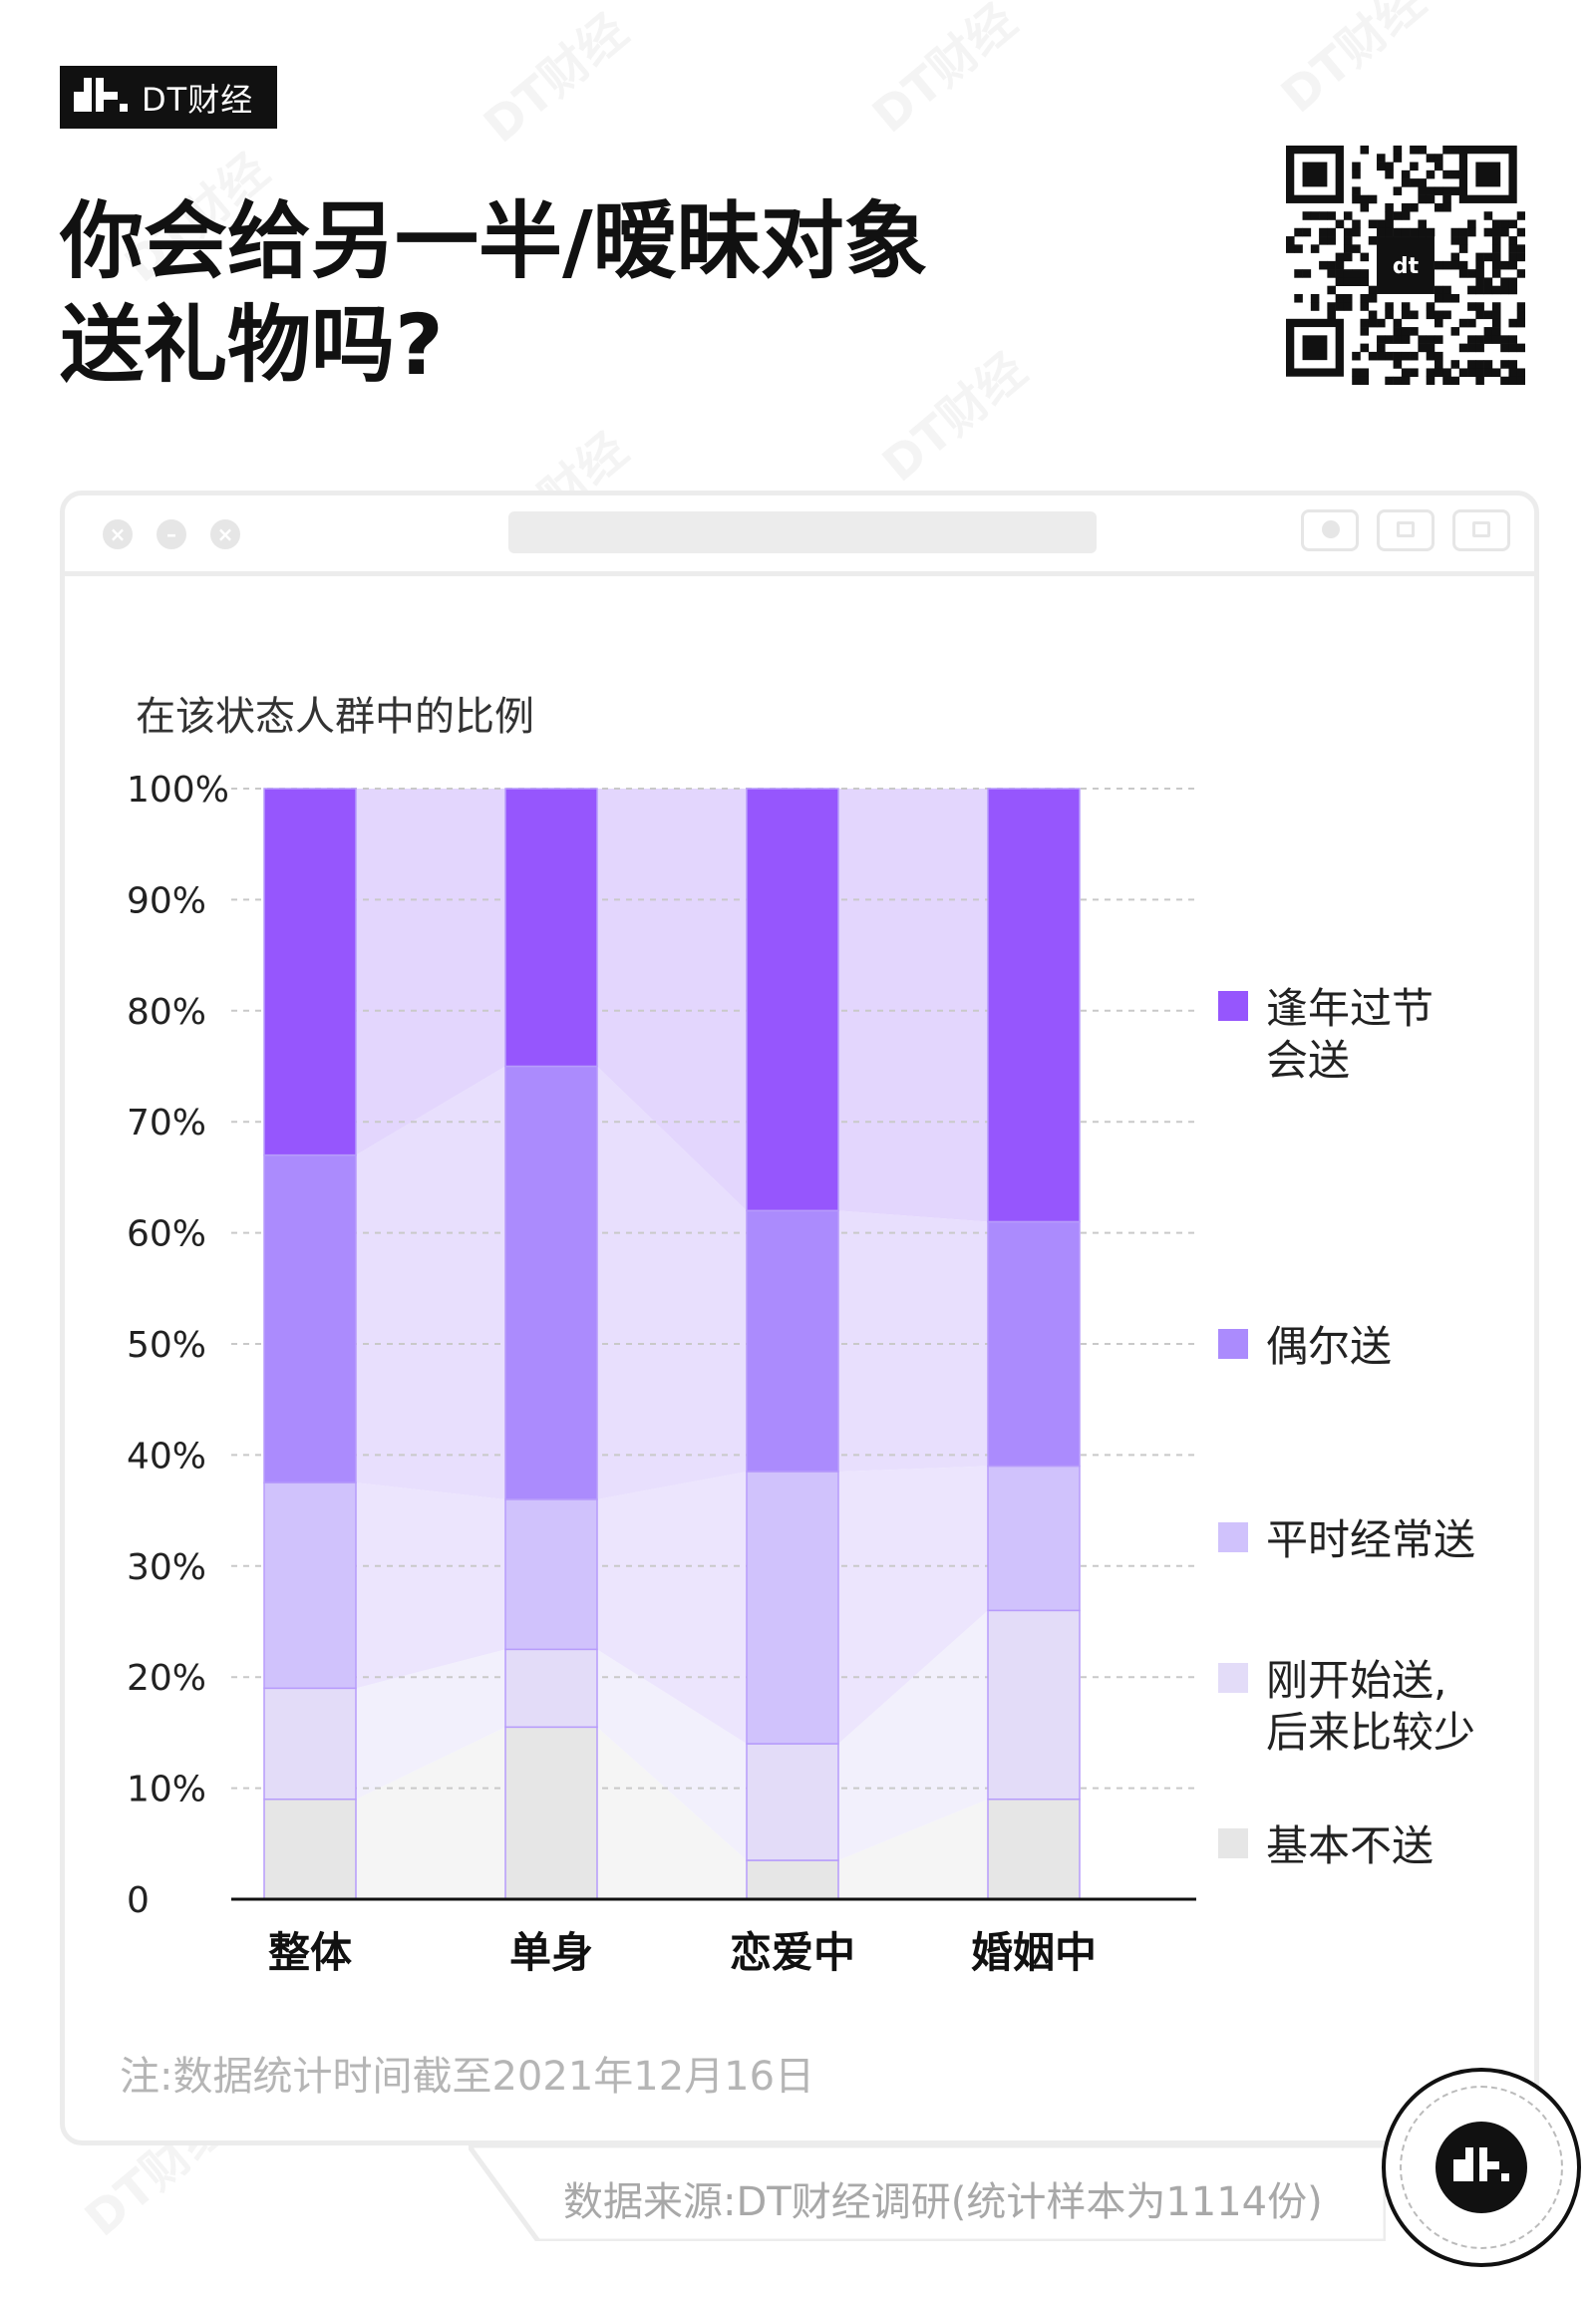  What do you see at coordinates (1481, 530) in the screenshot?
I see `window-icon` at bounding box center [1481, 530].